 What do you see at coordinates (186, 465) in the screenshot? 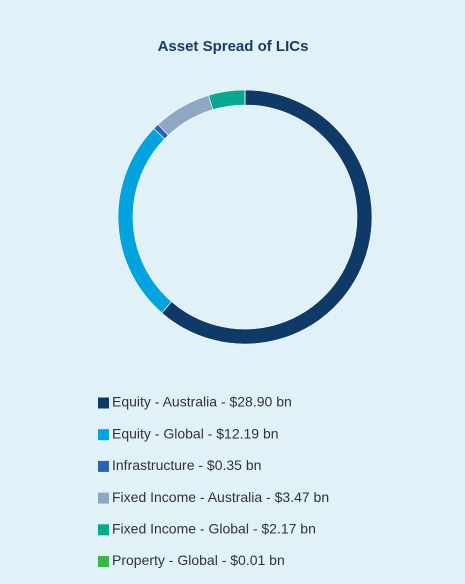
I see `legend-label: Infrastructure - $0.35 bn` at bounding box center [186, 465].